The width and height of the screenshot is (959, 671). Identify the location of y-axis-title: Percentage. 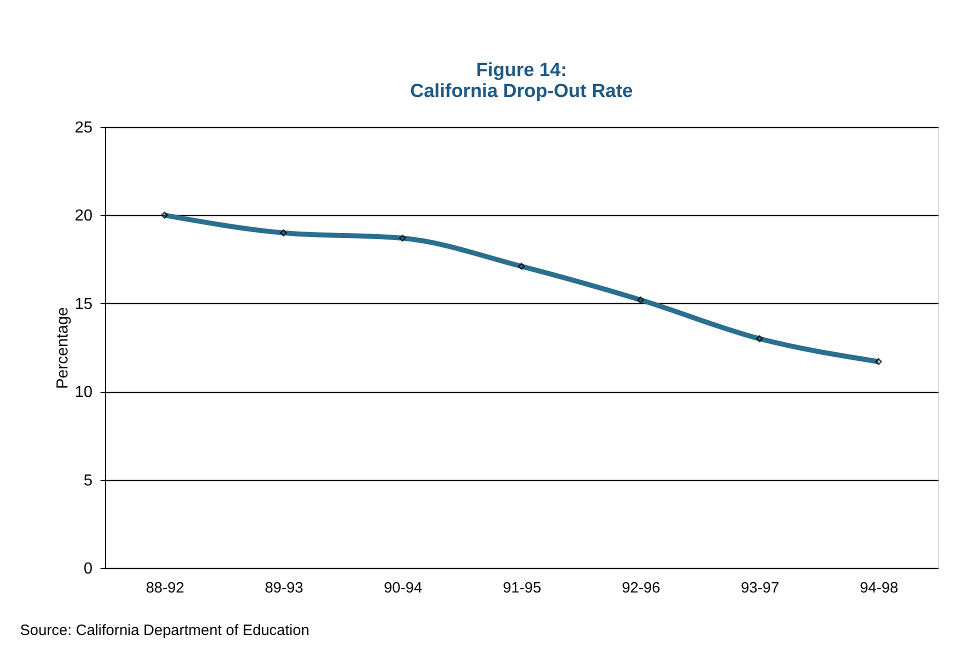
(63, 347).